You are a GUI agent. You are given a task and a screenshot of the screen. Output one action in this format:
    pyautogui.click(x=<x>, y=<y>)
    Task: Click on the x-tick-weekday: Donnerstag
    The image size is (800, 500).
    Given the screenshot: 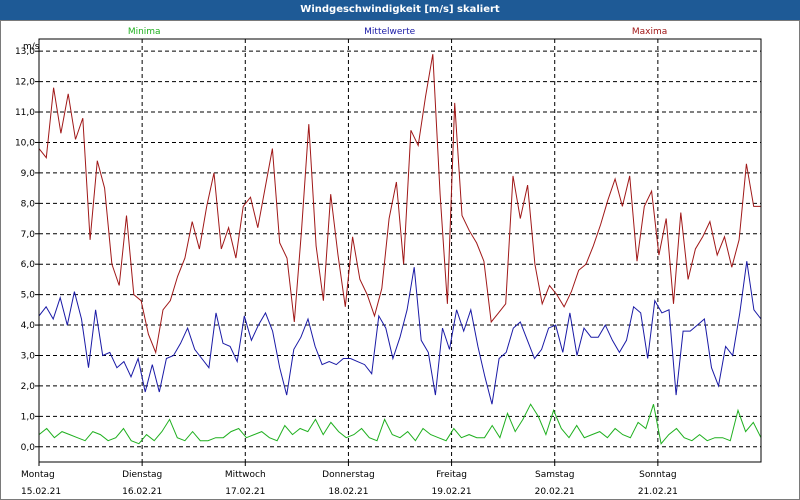 What is the action you would take?
    pyautogui.click(x=348, y=475)
    